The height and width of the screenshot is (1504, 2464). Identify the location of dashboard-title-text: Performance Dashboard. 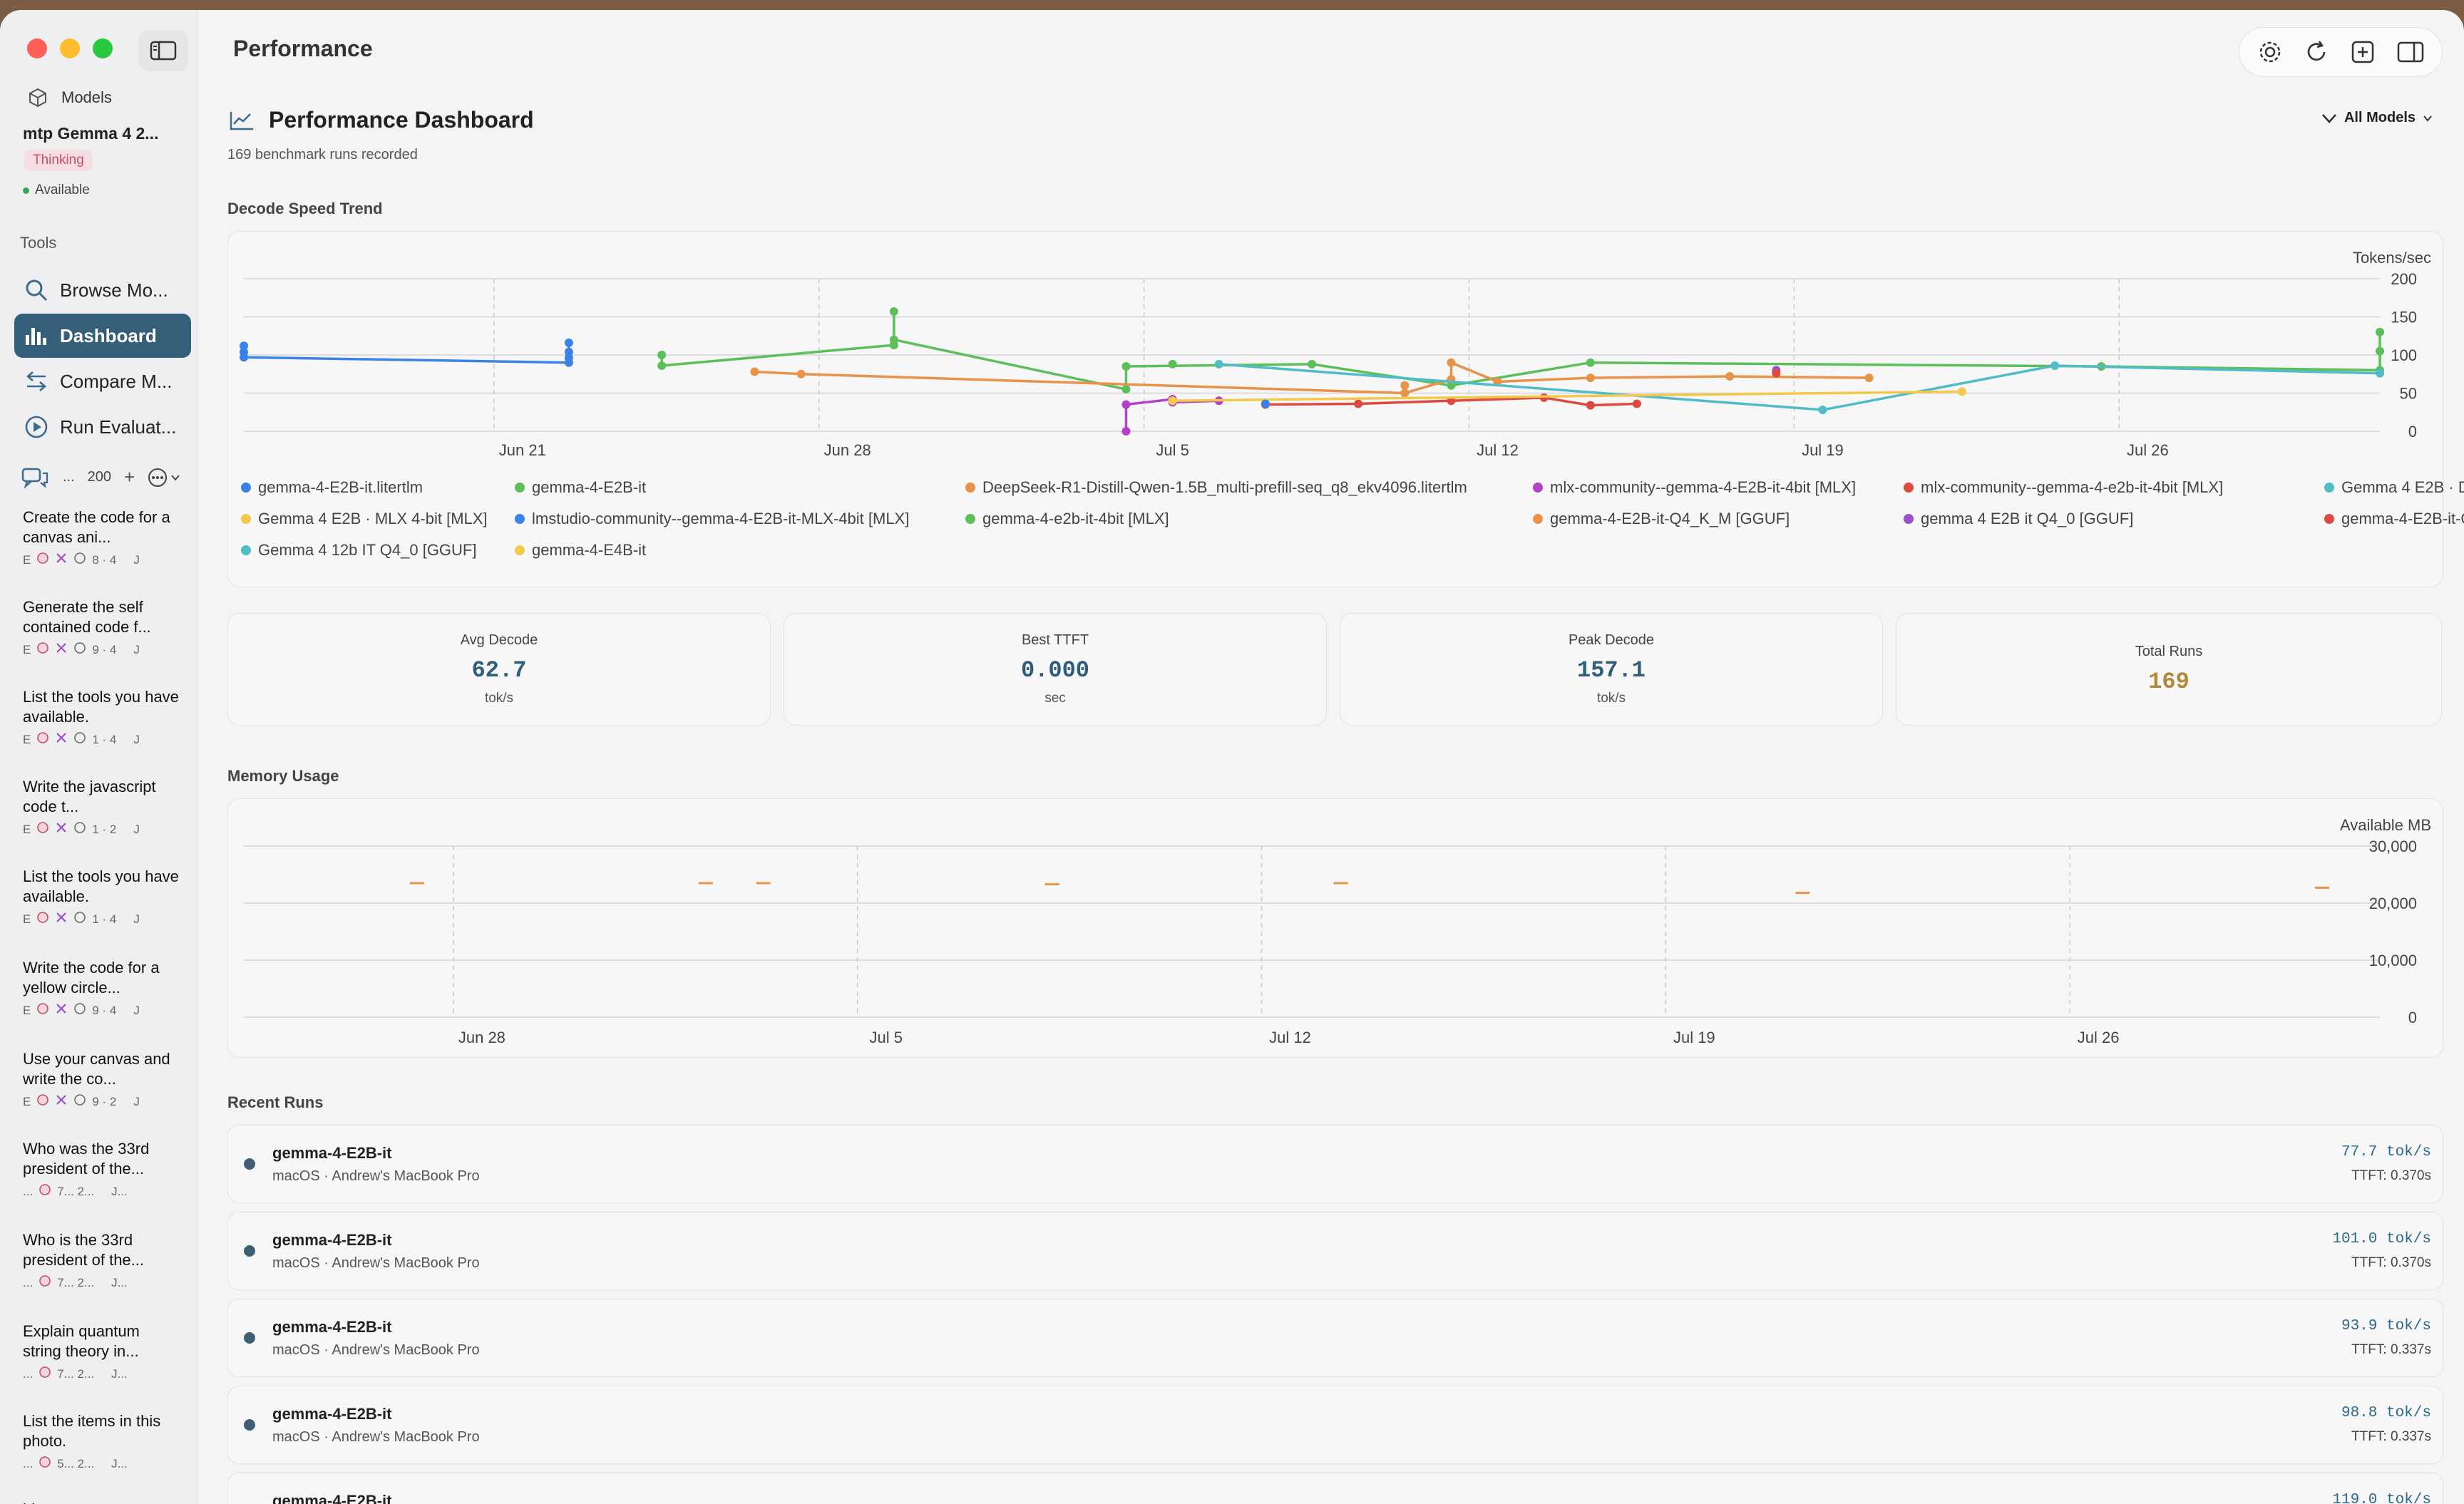
(401, 120).